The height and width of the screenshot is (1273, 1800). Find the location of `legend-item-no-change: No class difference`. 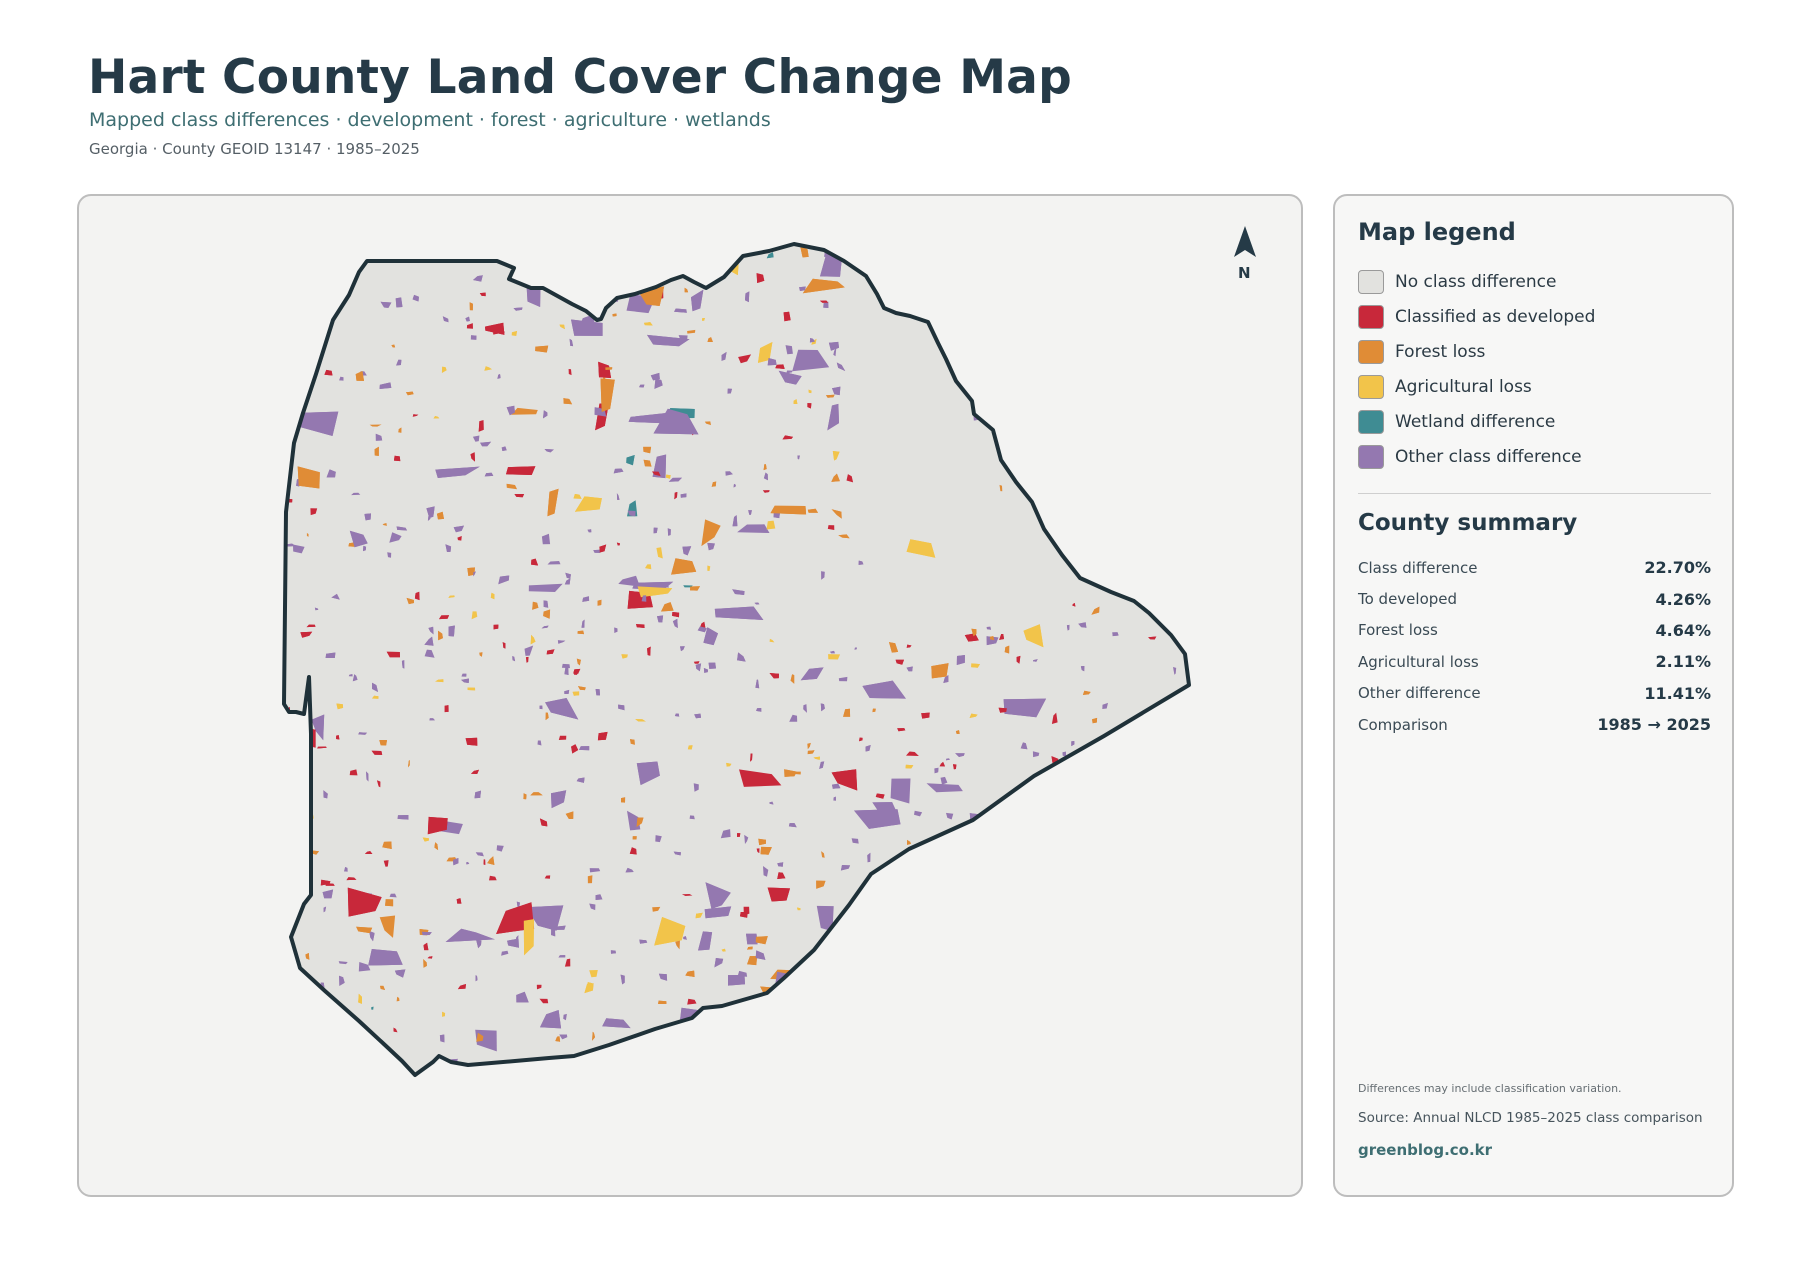

legend-item-no-change: No class difference is located at coordinates (1533, 281).